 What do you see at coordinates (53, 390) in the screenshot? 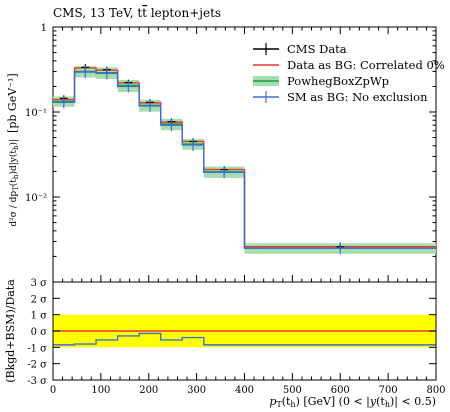
I see `x-tick-label-0: 0` at bounding box center [53, 390].